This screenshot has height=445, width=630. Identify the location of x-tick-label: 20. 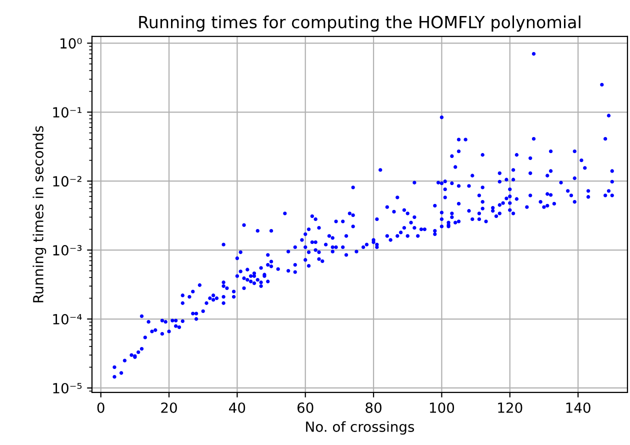
(169, 407).